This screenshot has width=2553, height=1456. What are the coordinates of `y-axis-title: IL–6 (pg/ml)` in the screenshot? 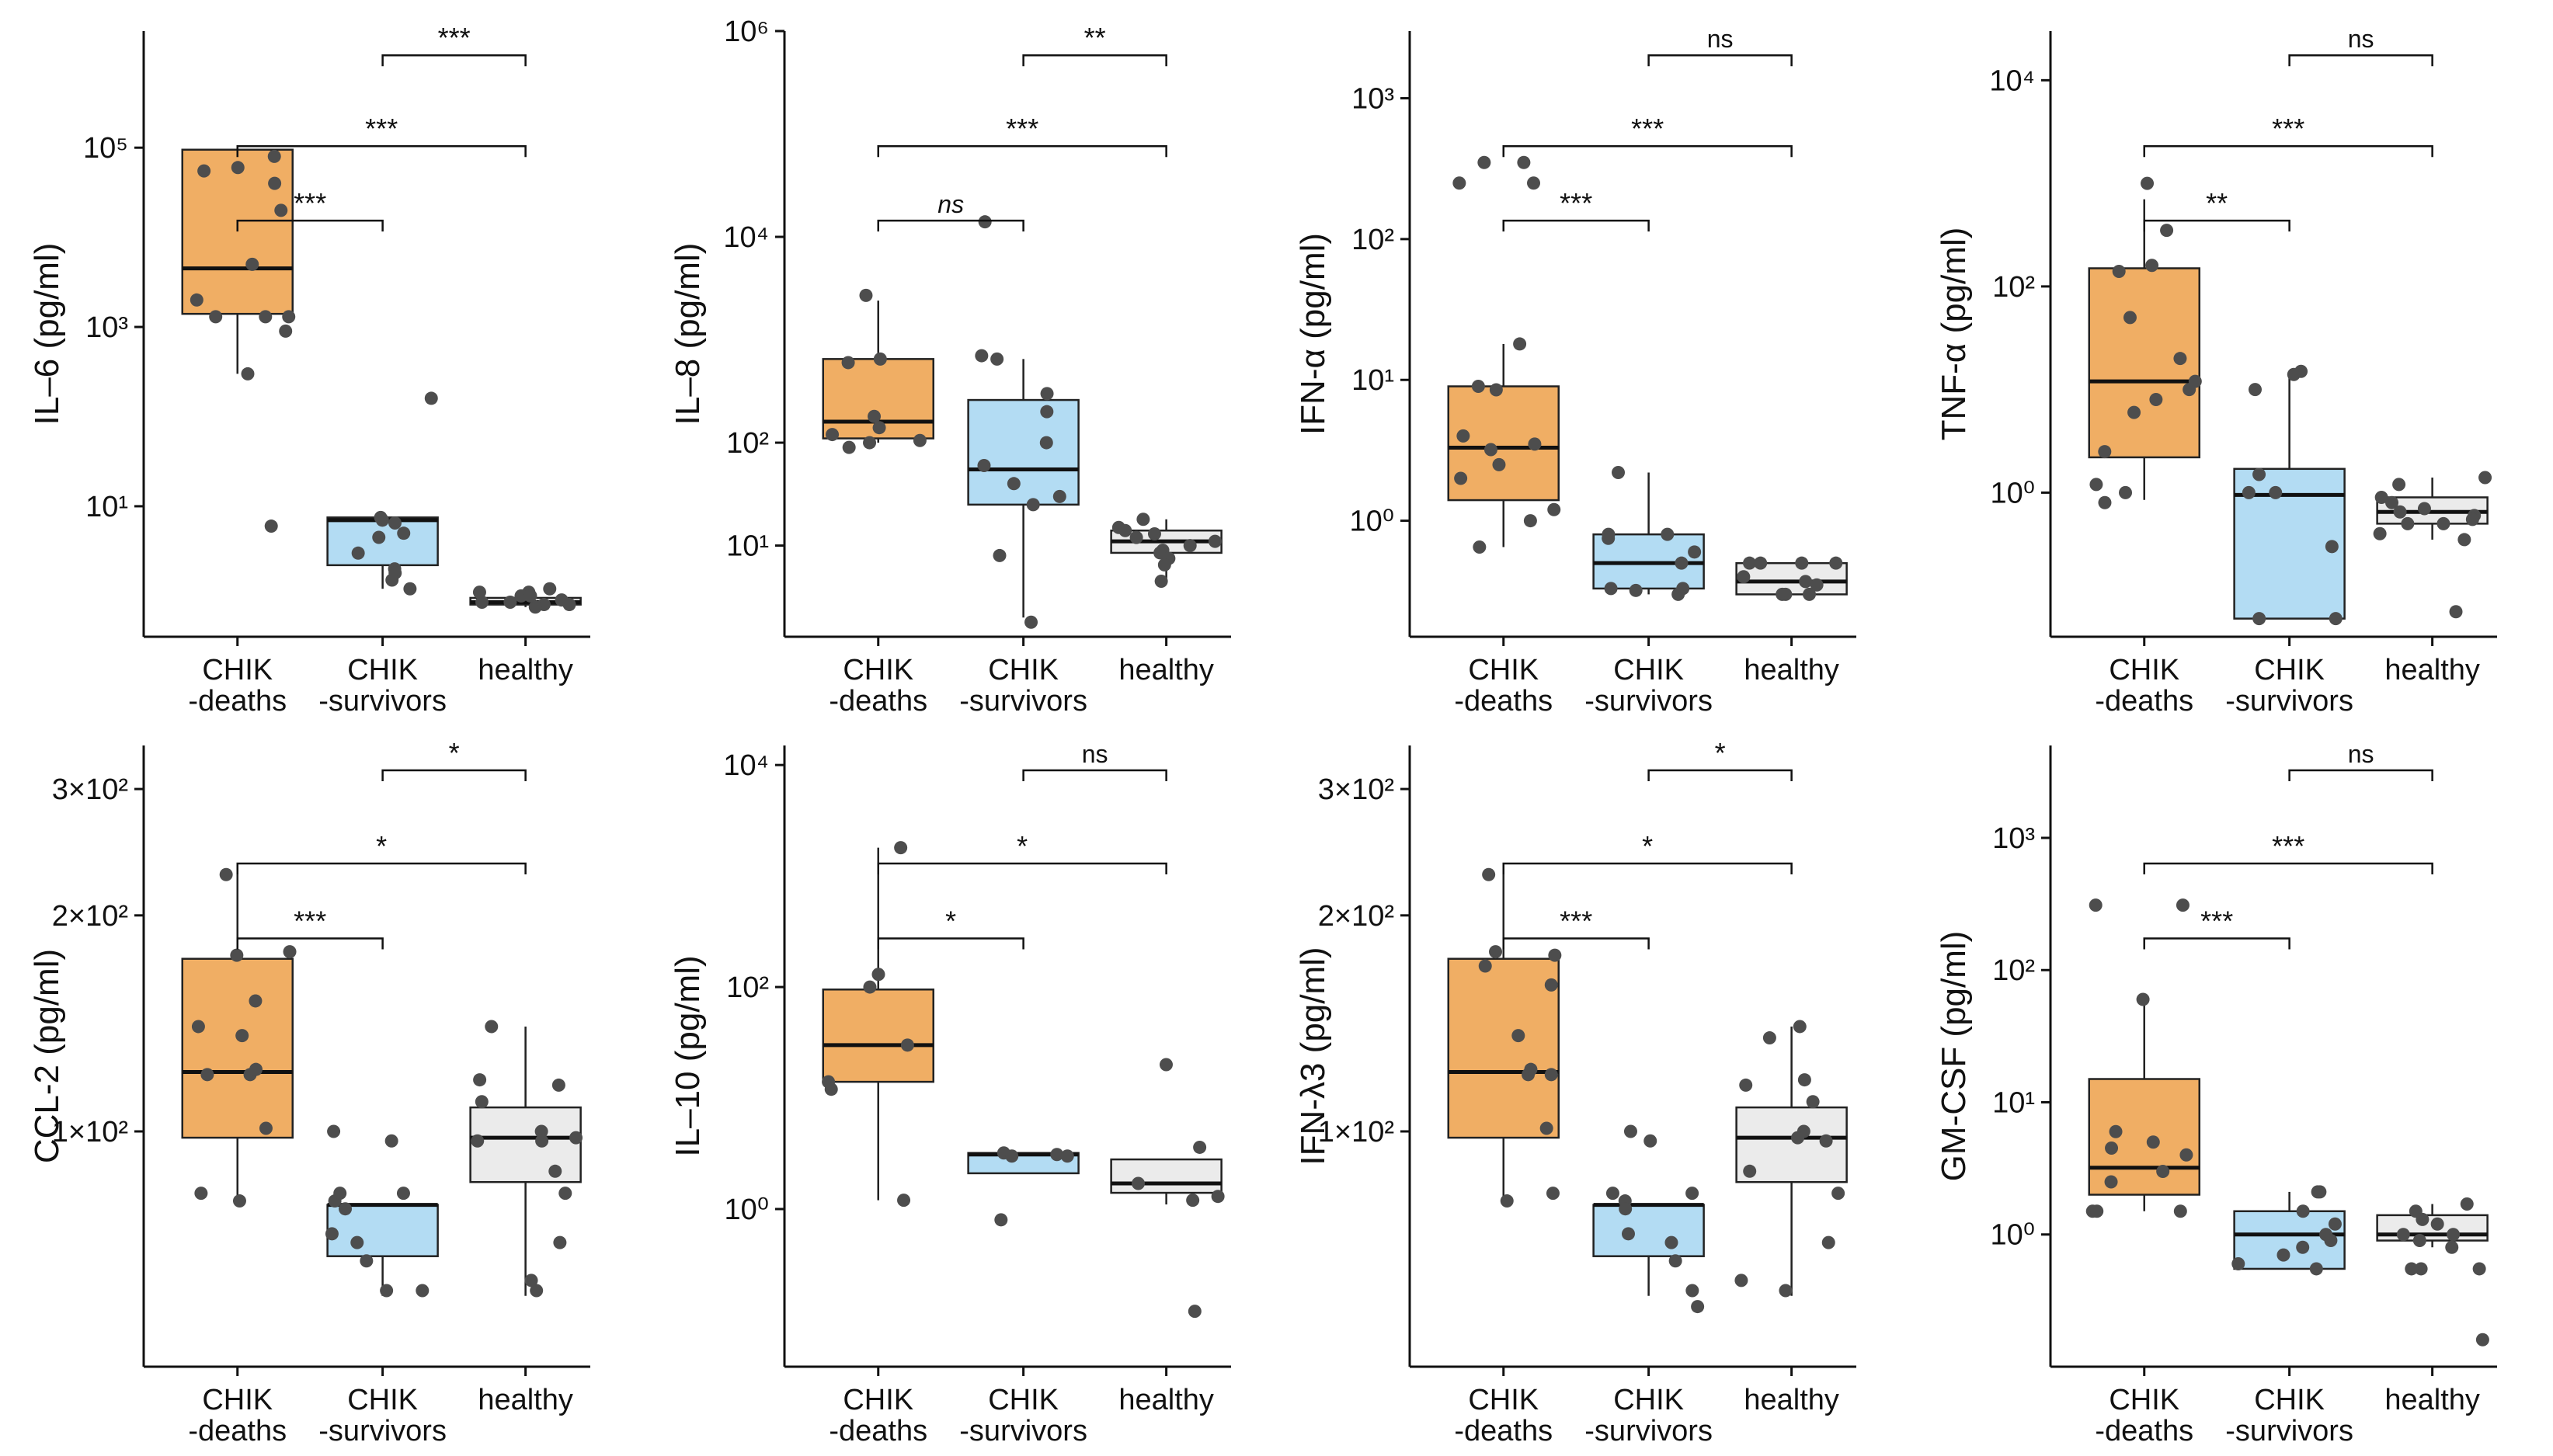 It's located at (47, 334).